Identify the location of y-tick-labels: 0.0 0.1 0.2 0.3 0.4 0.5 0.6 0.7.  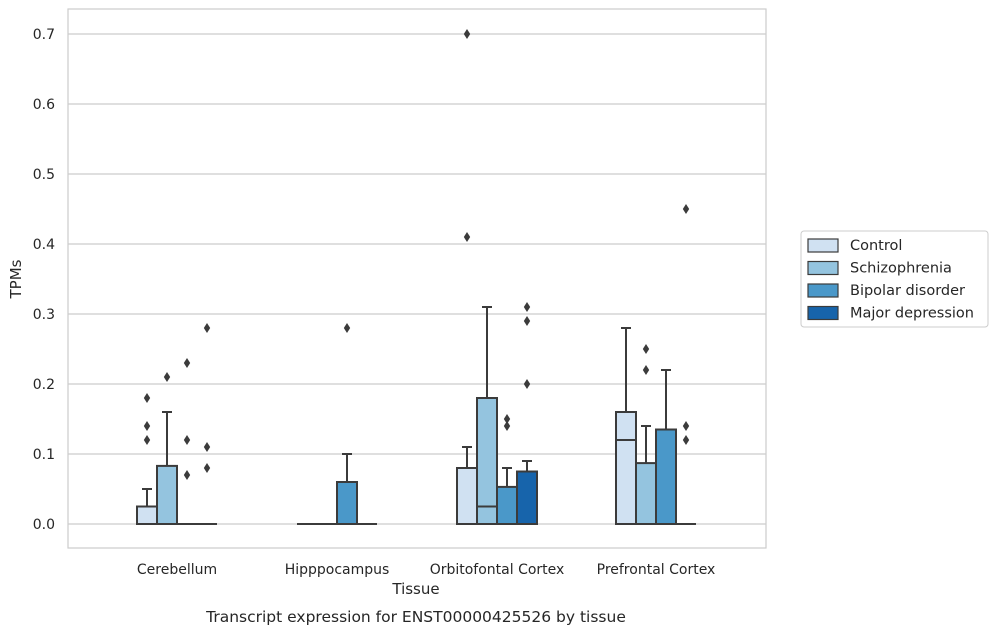
(44, 280).